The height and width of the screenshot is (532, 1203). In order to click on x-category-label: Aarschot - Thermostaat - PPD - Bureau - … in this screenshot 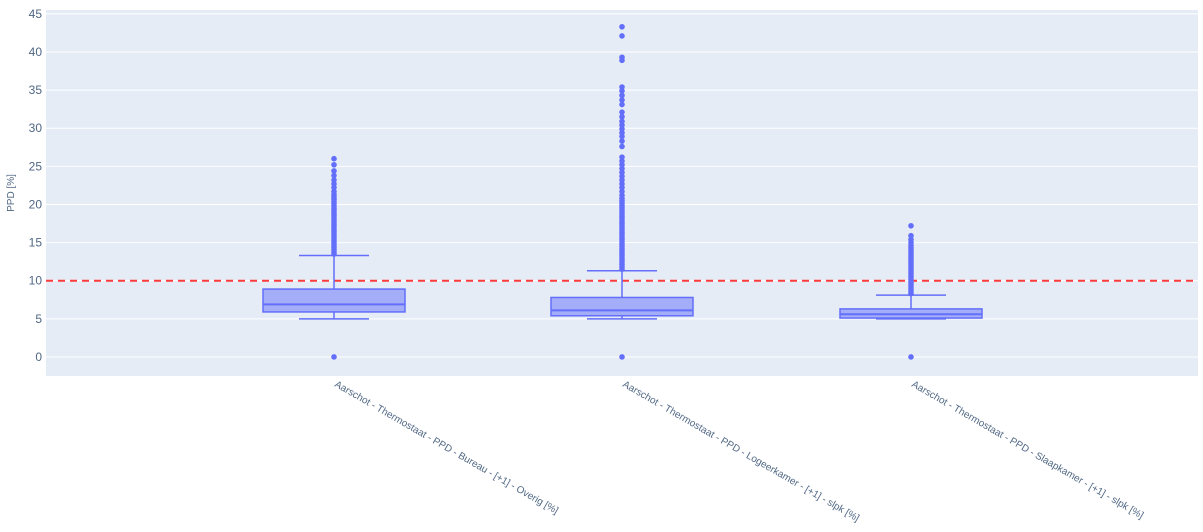, I will do `click(447, 448)`.